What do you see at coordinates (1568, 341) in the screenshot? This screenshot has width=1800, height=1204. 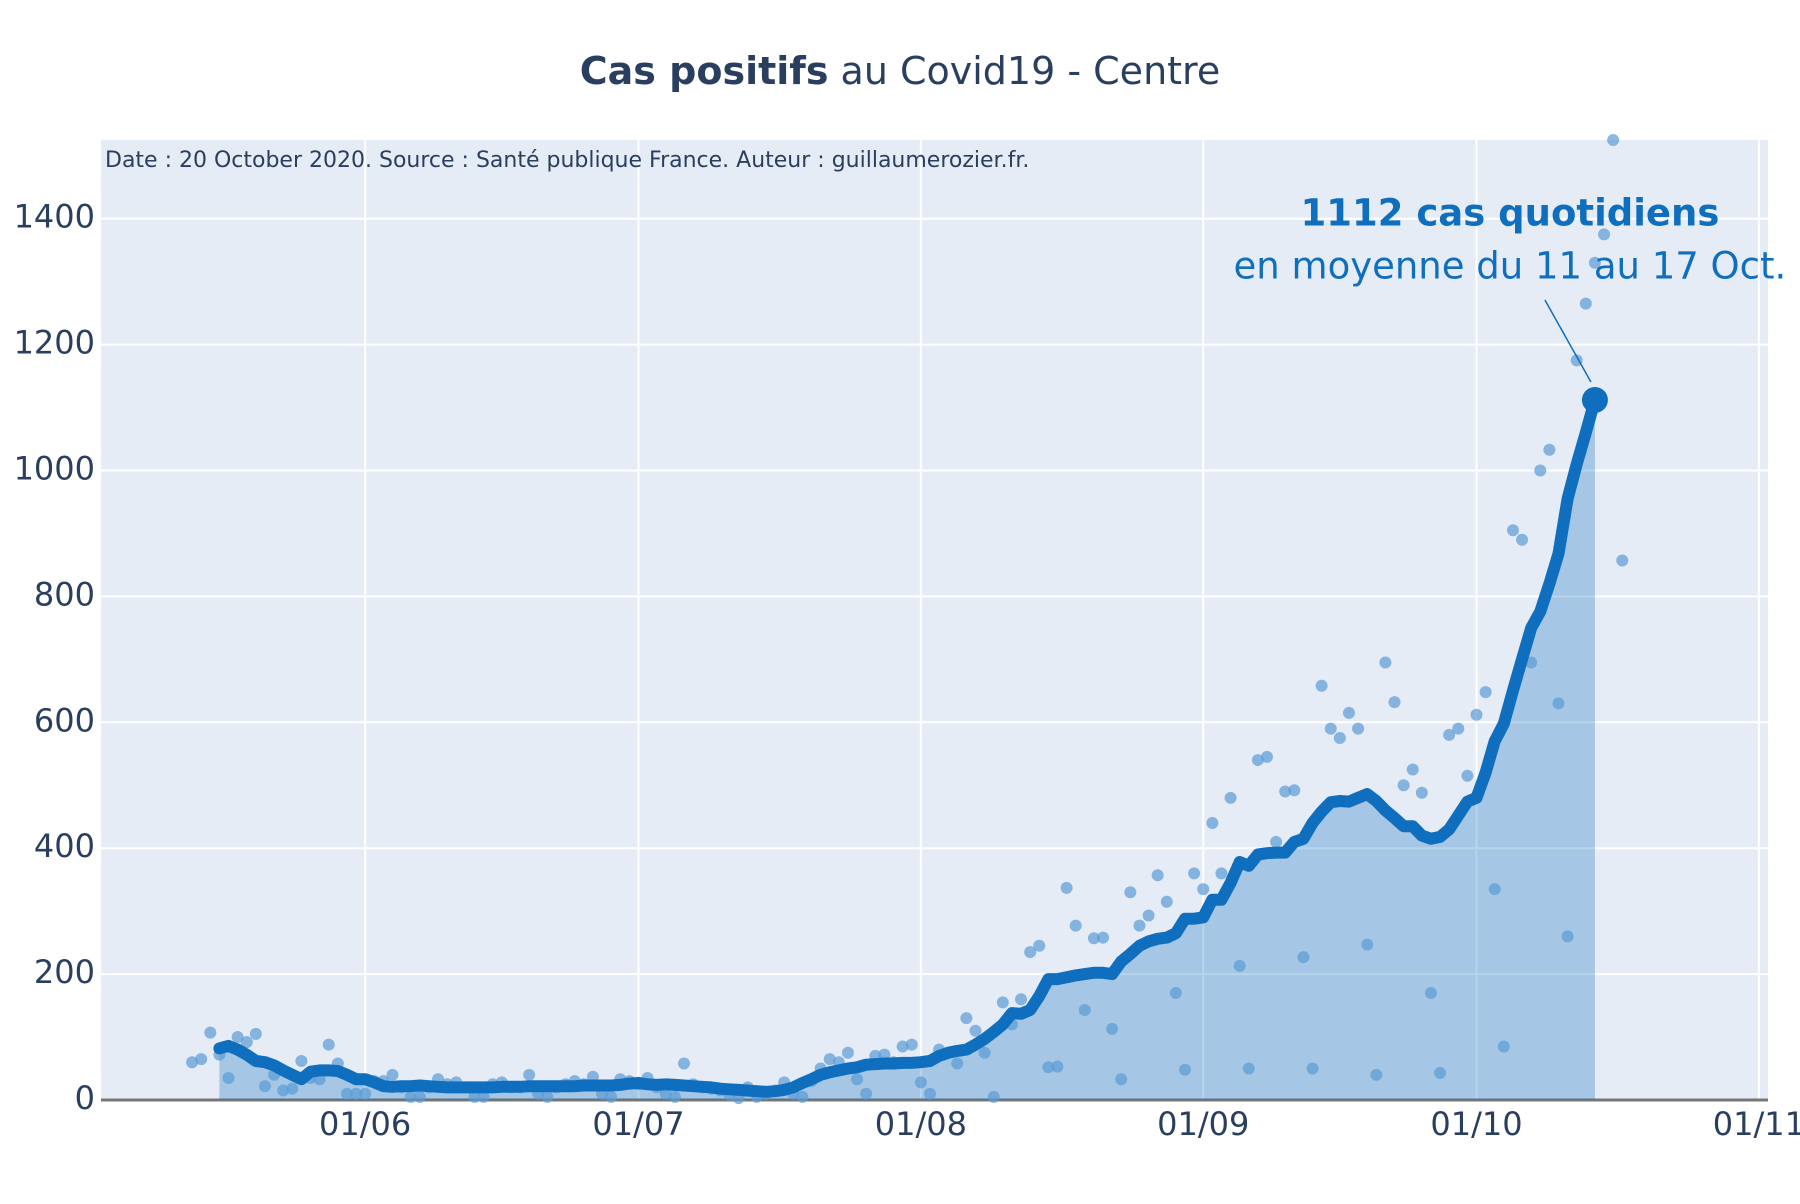 I see `annotation-arrow` at bounding box center [1568, 341].